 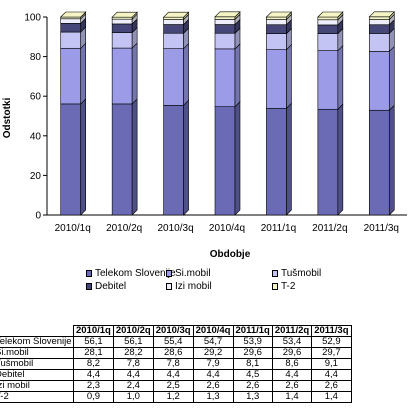 I want to click on legend-label: Debitel, so click(x=111, y=286).